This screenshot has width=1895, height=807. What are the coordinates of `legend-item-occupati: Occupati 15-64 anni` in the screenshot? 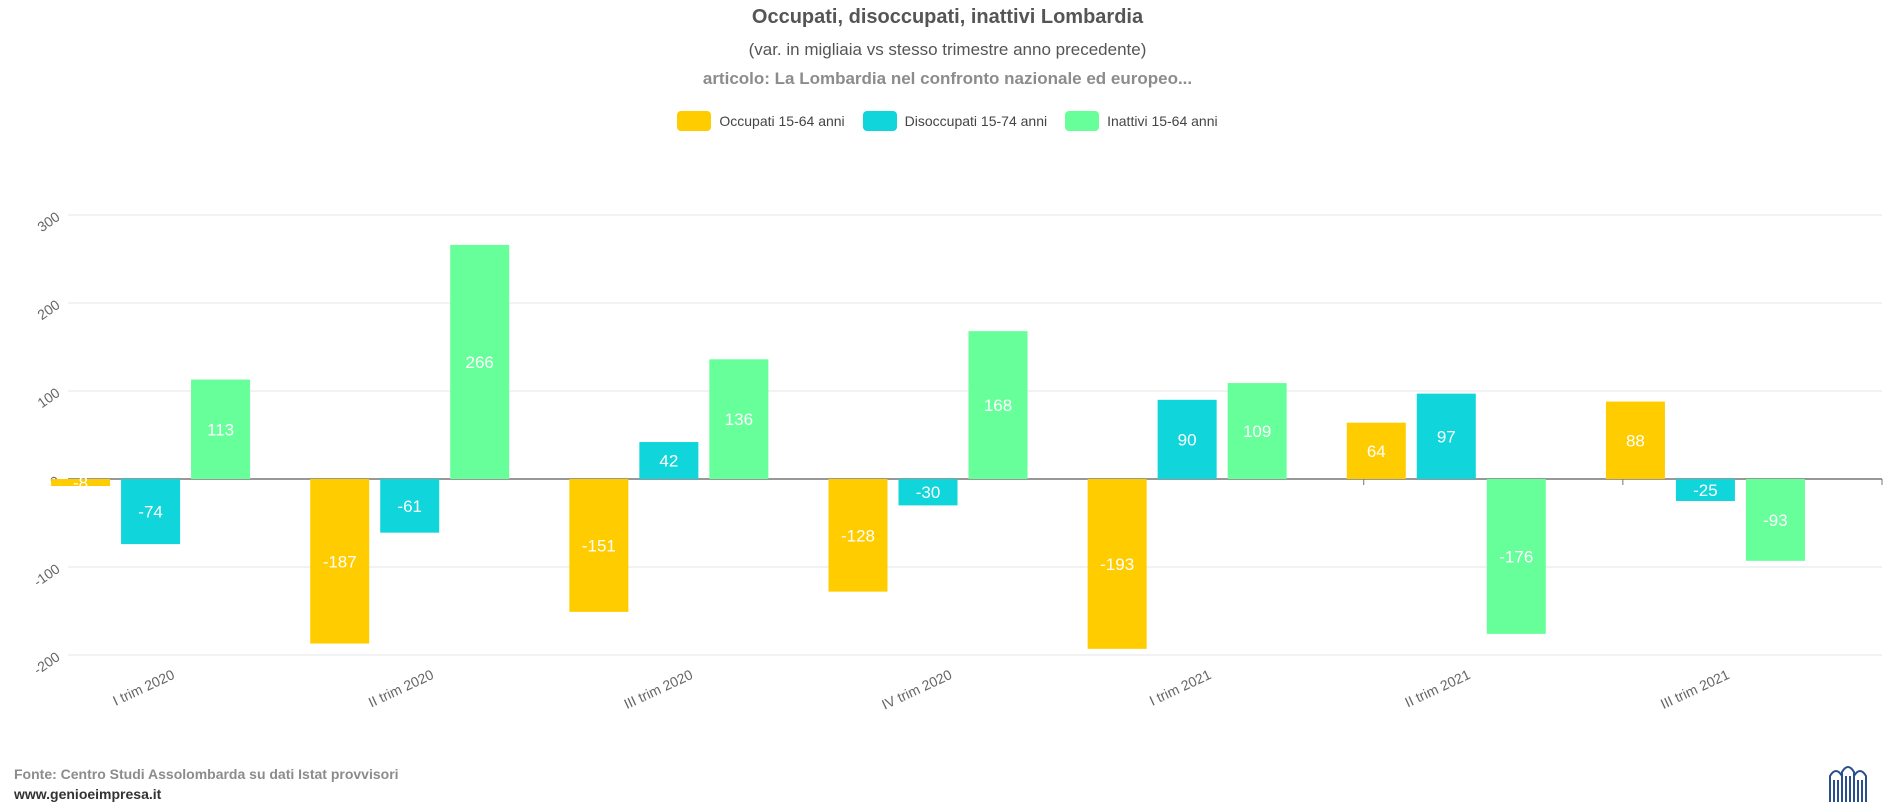 It's located at (761, 121).